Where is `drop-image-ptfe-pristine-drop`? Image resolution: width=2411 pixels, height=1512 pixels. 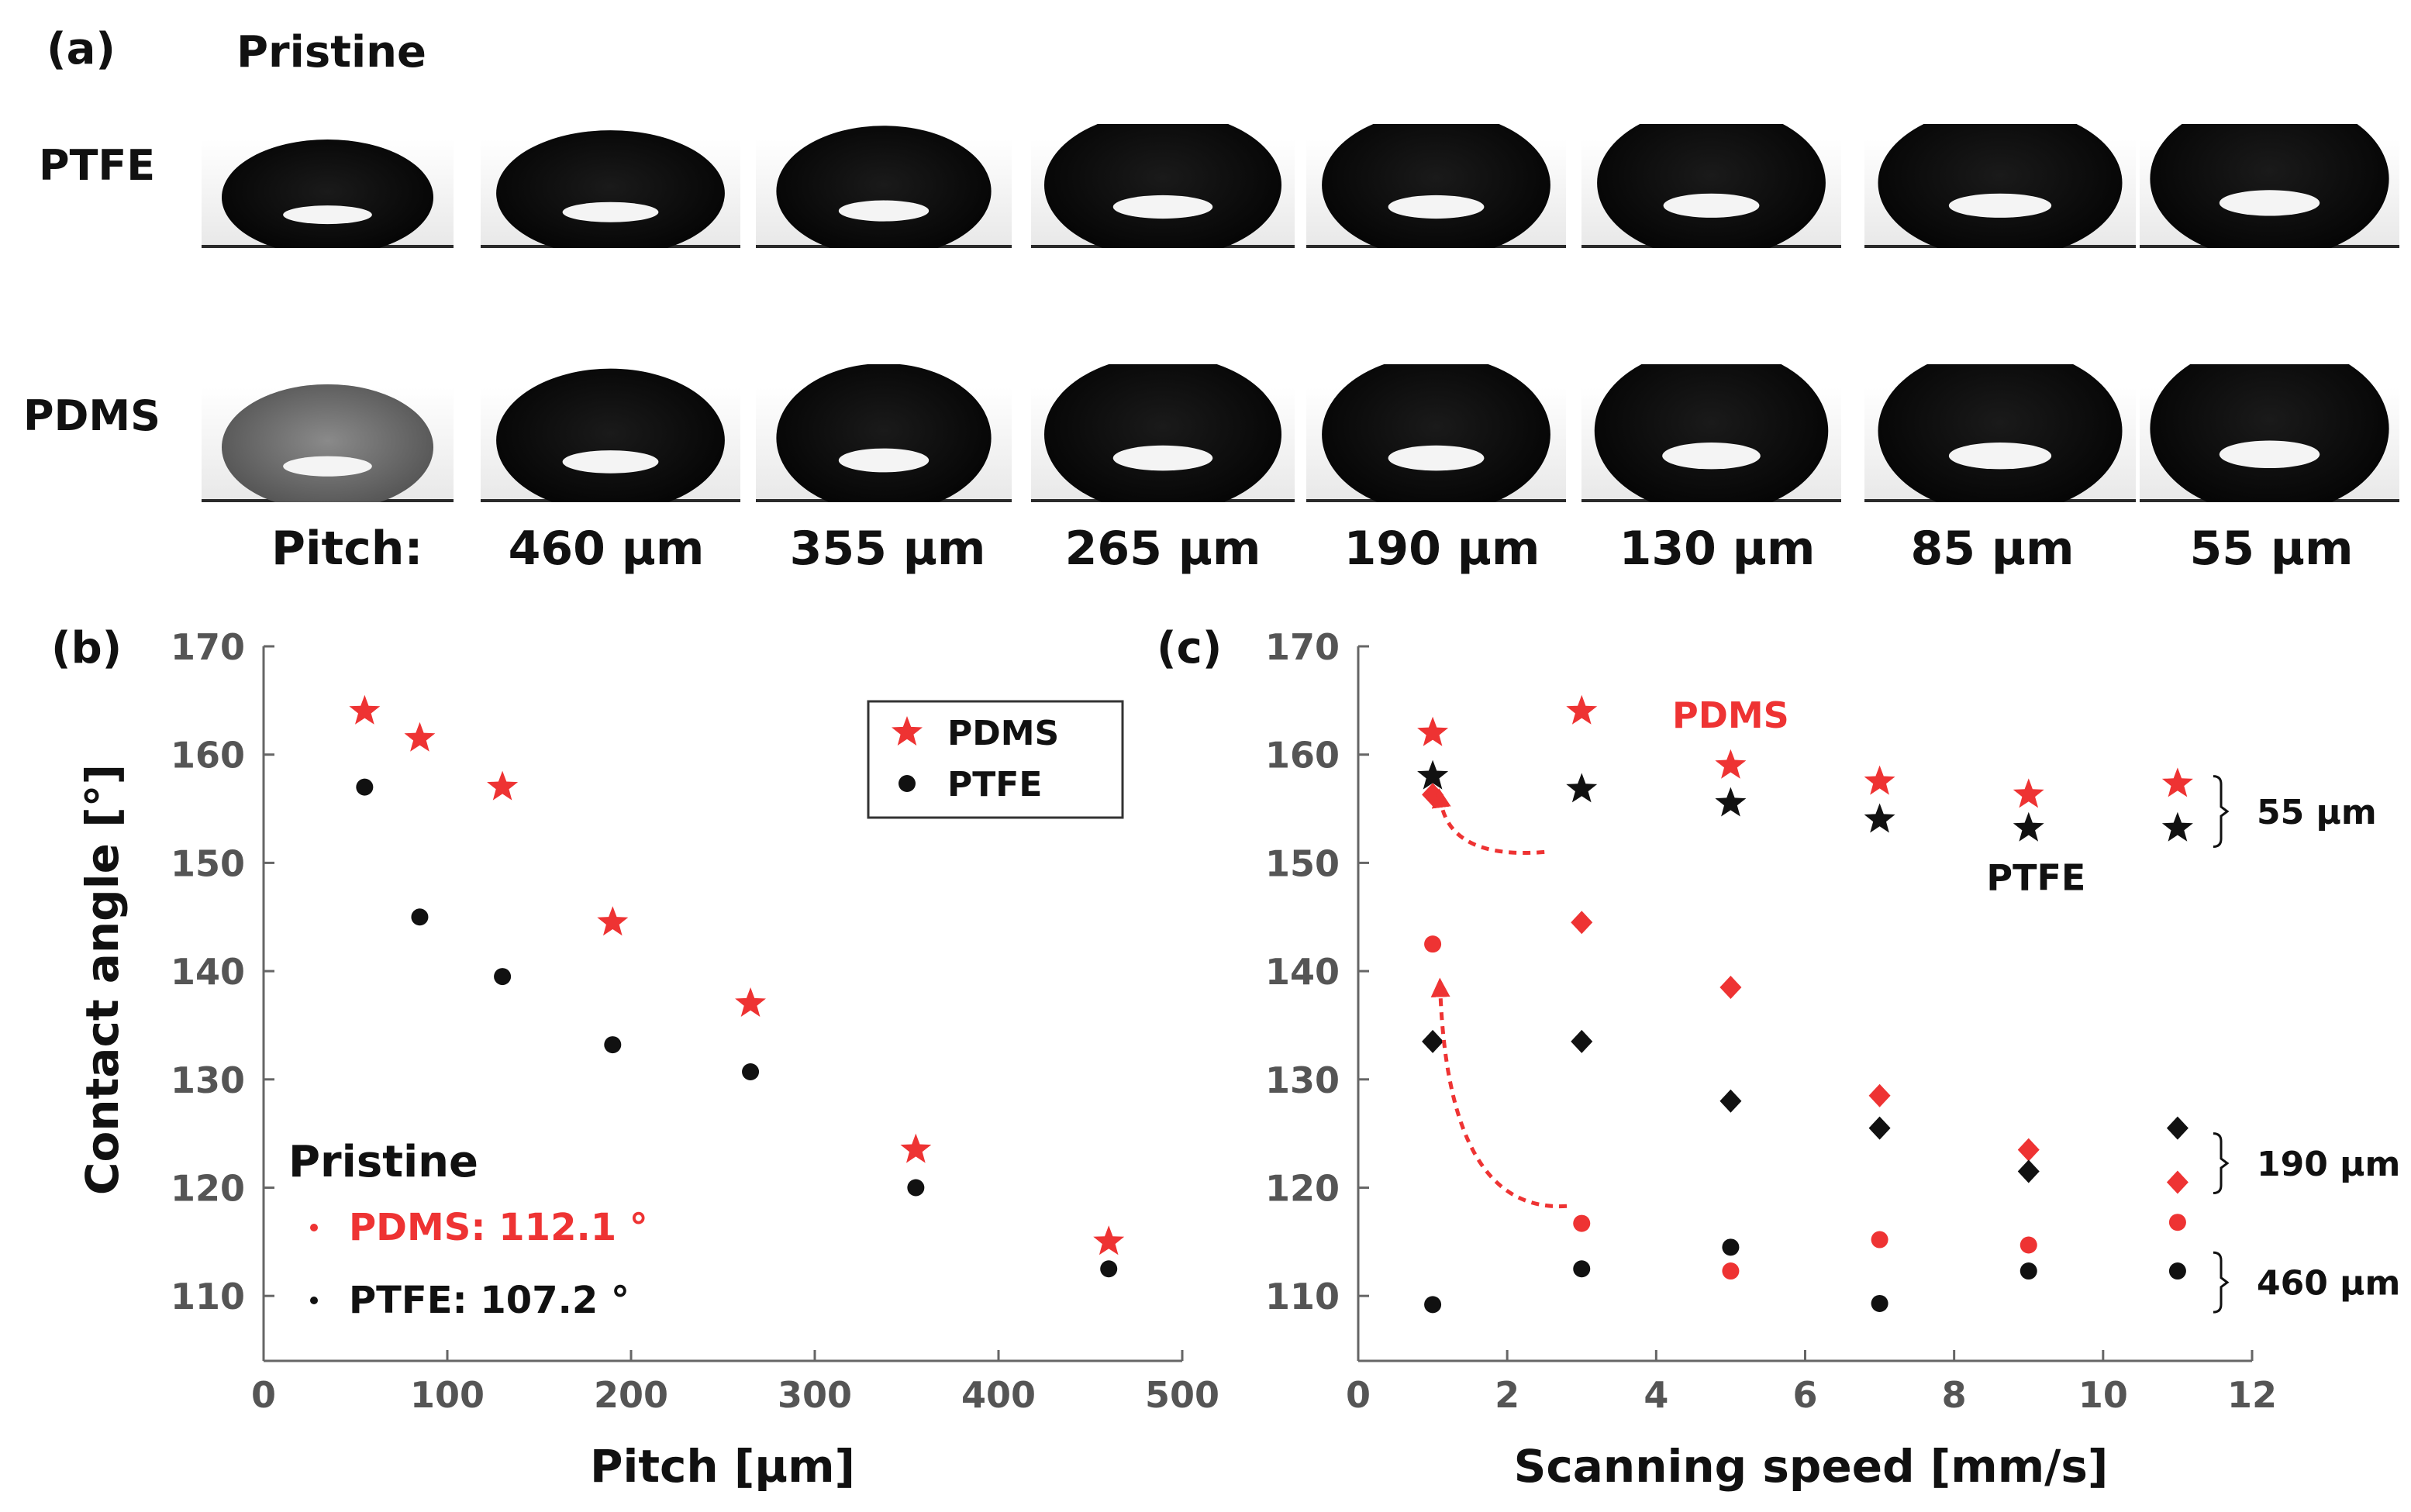
drop-image-ptfe-pristine-drop is located at coordinates (328, 193).